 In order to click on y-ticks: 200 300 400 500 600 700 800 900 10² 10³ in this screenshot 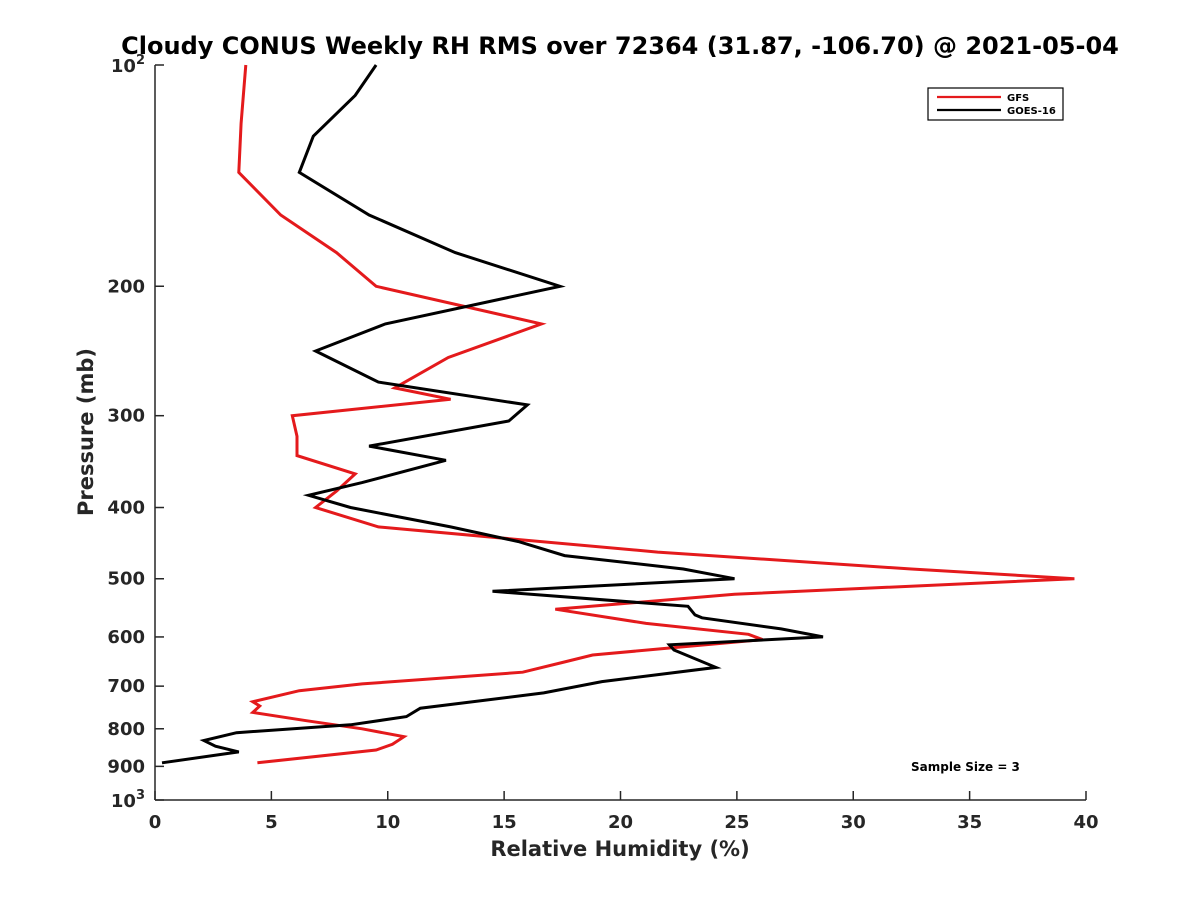, I will do `click(135, 432)`.